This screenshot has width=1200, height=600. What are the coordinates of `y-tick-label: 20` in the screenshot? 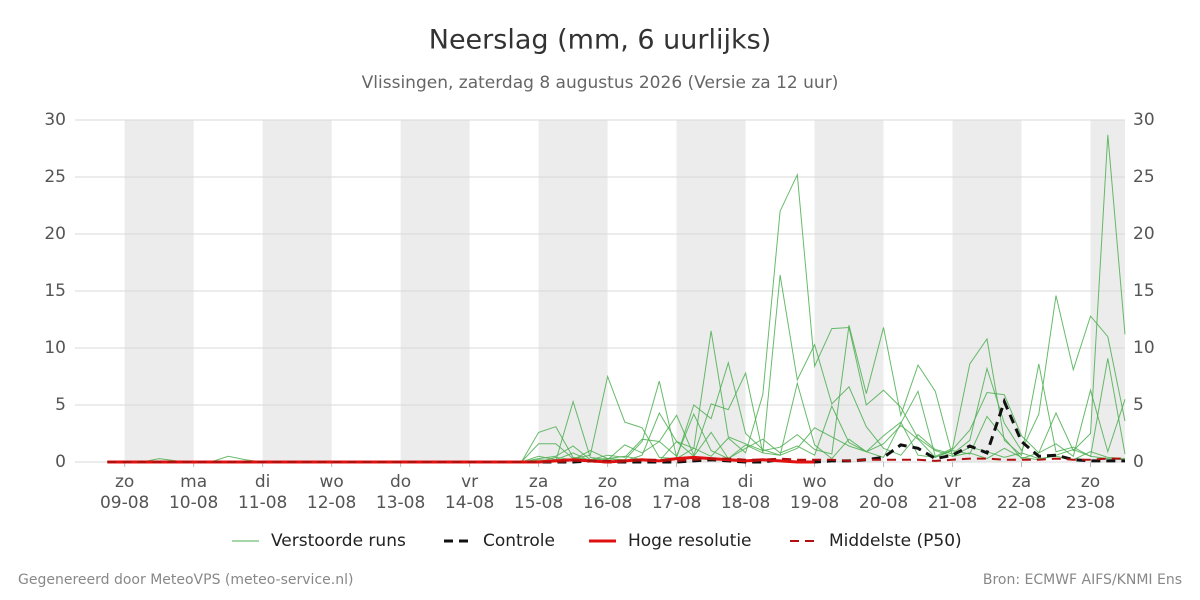 It's located at (55, 234).